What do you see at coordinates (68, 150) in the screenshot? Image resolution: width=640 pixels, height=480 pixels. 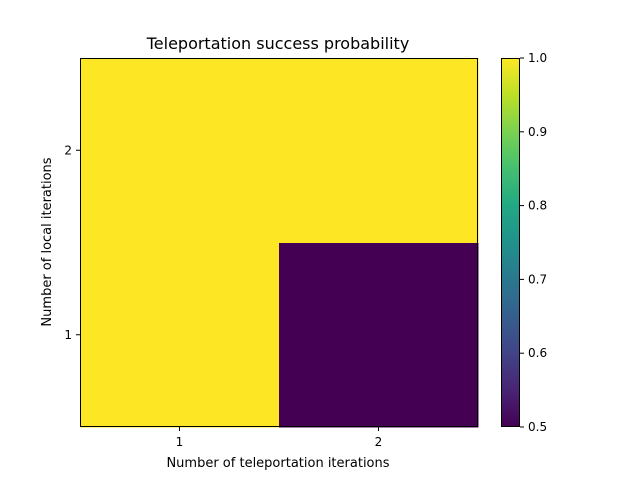 I see `y-tick-label: 2` at bounding box center [68, 150].